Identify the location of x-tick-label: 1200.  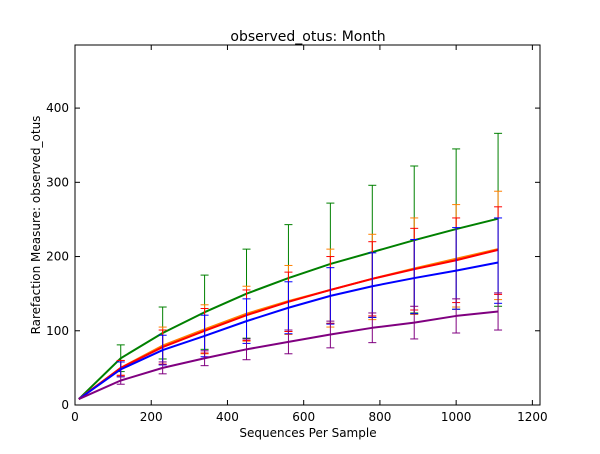
(532, 417).